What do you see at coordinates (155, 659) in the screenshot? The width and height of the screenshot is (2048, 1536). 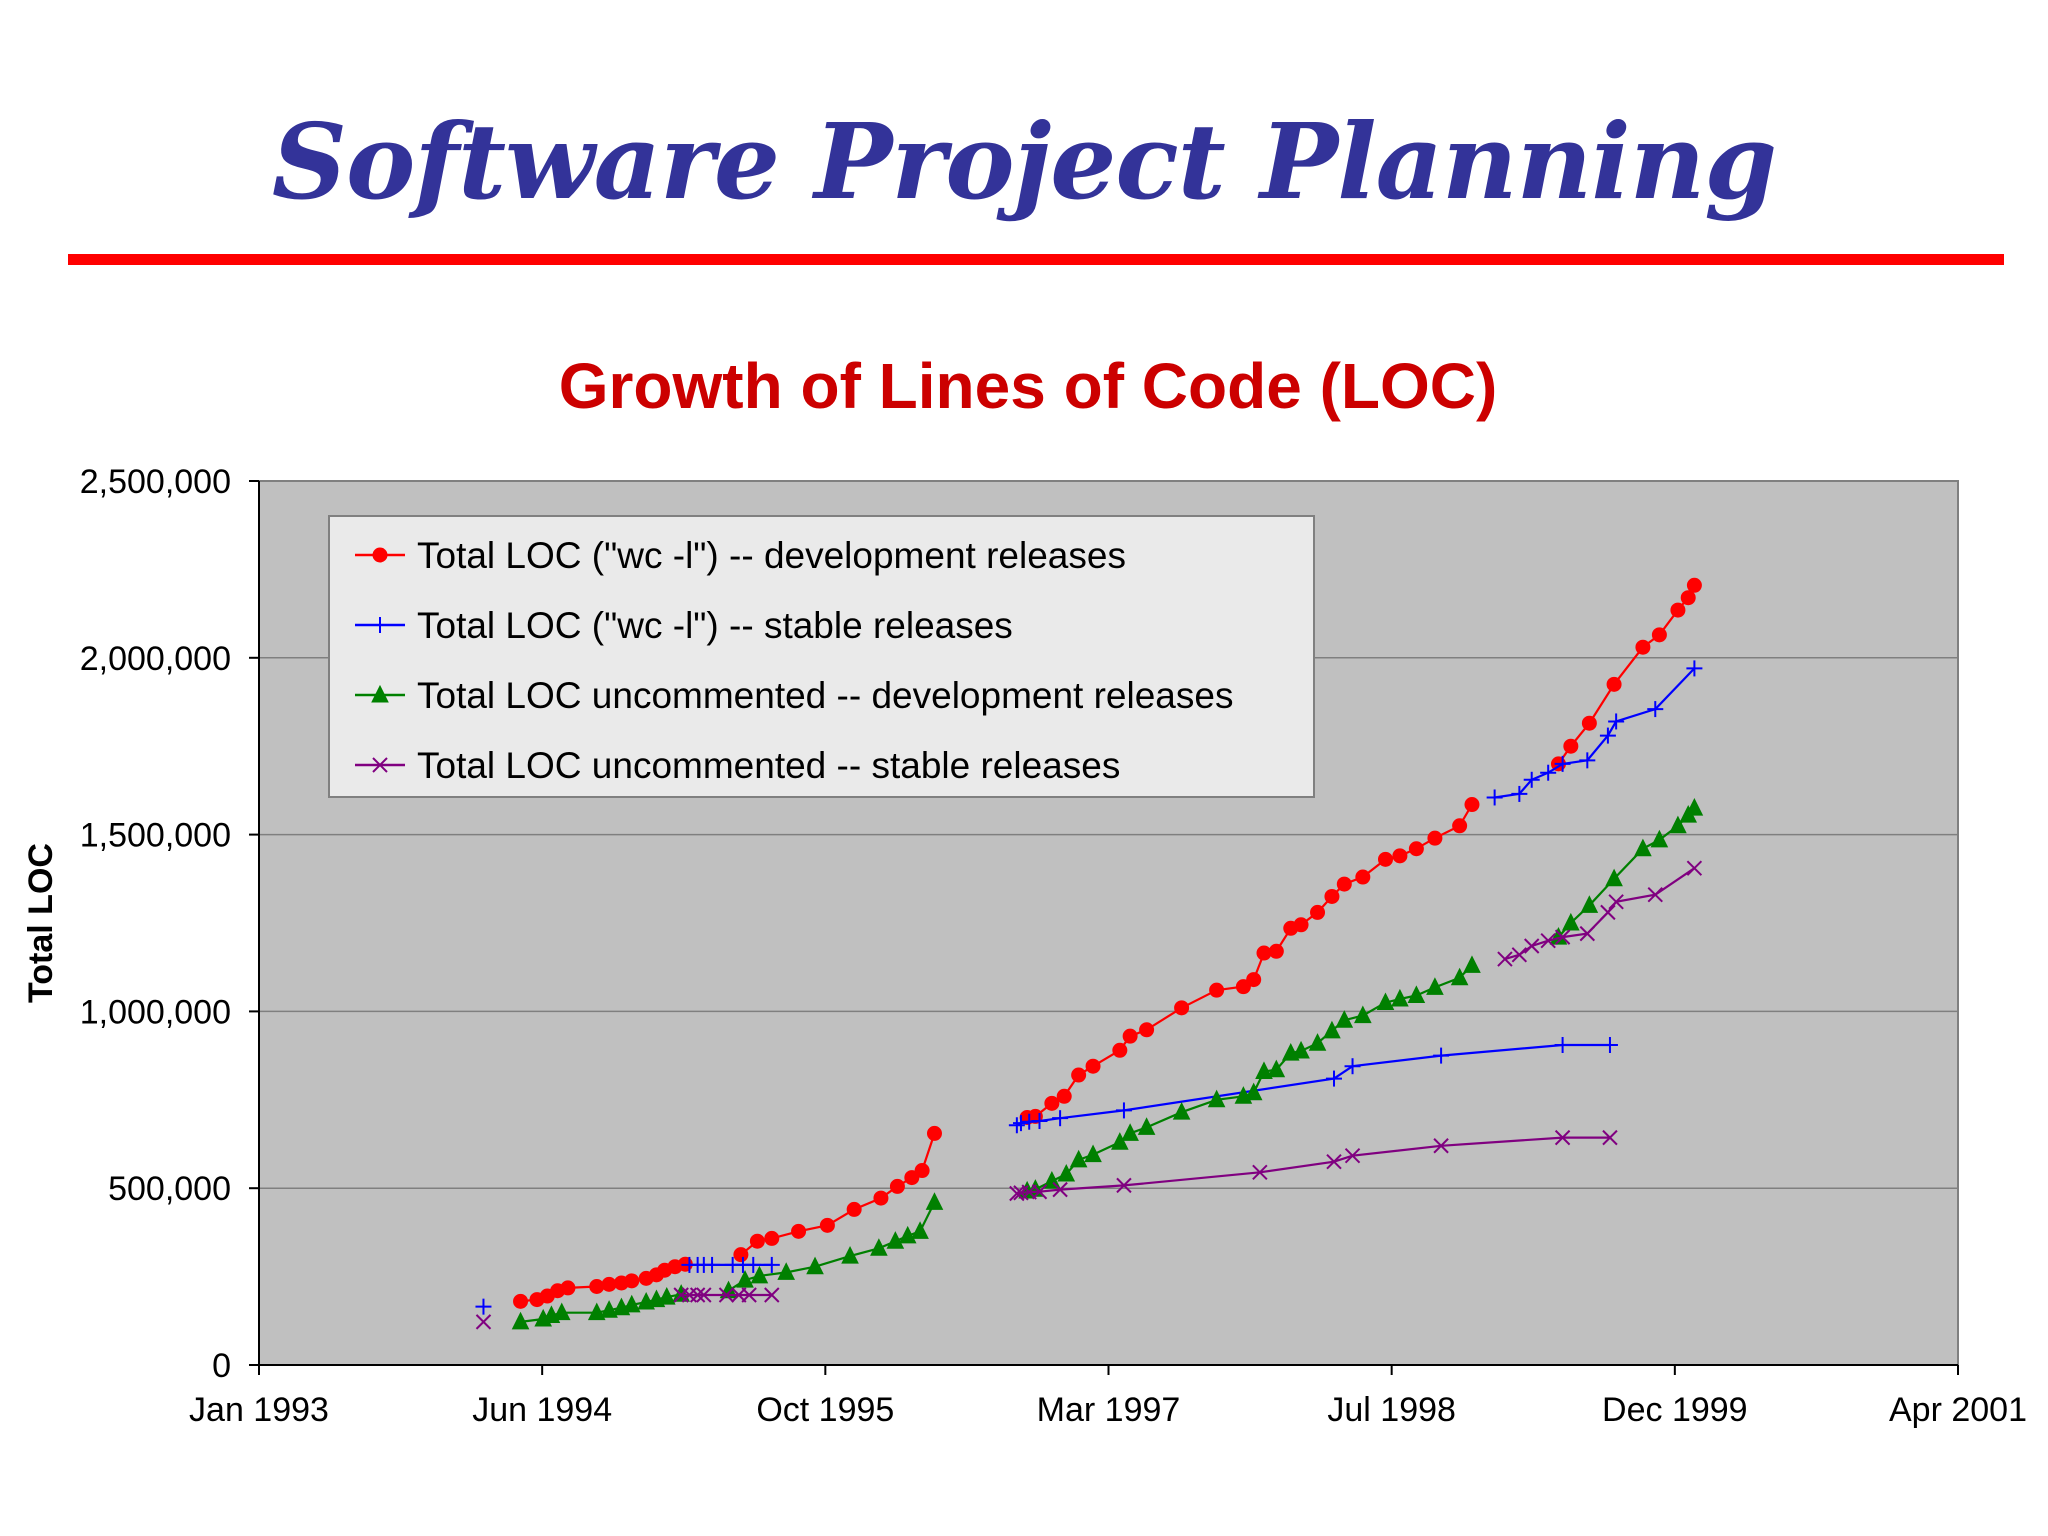 I see `y-tick-label: 2,000,000` at bounding box center [155, 659].